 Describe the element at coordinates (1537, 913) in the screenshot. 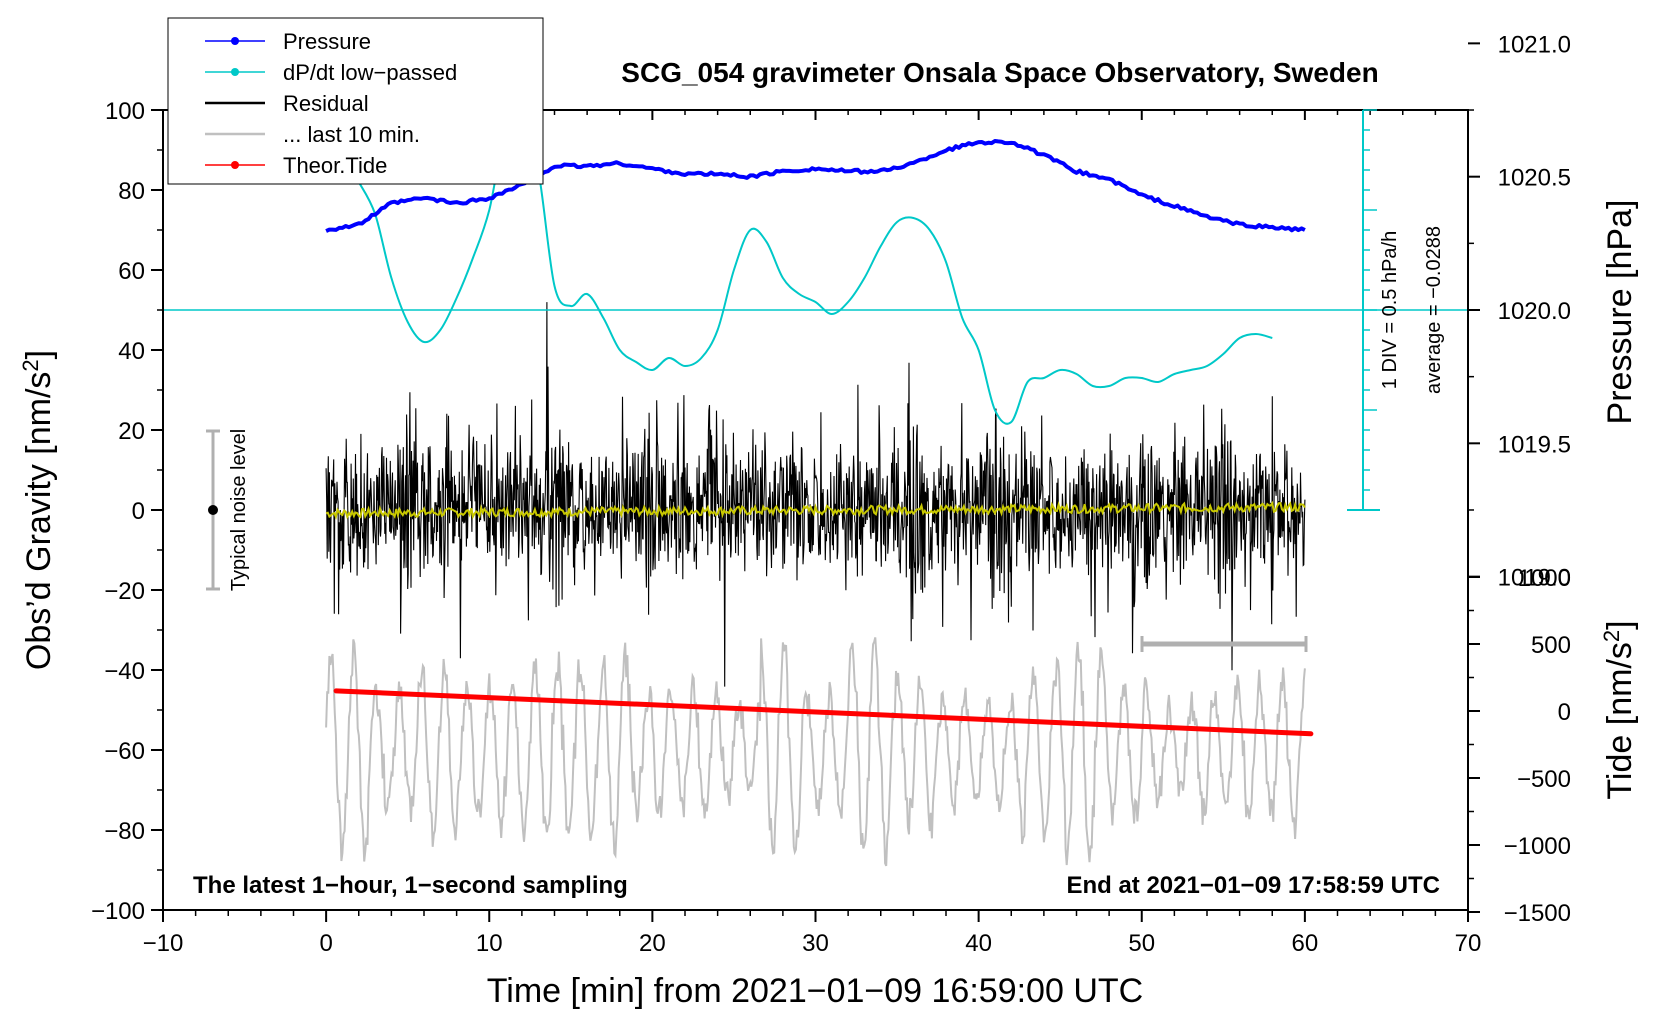

I see `tide-tick-label: −1500` at that location.